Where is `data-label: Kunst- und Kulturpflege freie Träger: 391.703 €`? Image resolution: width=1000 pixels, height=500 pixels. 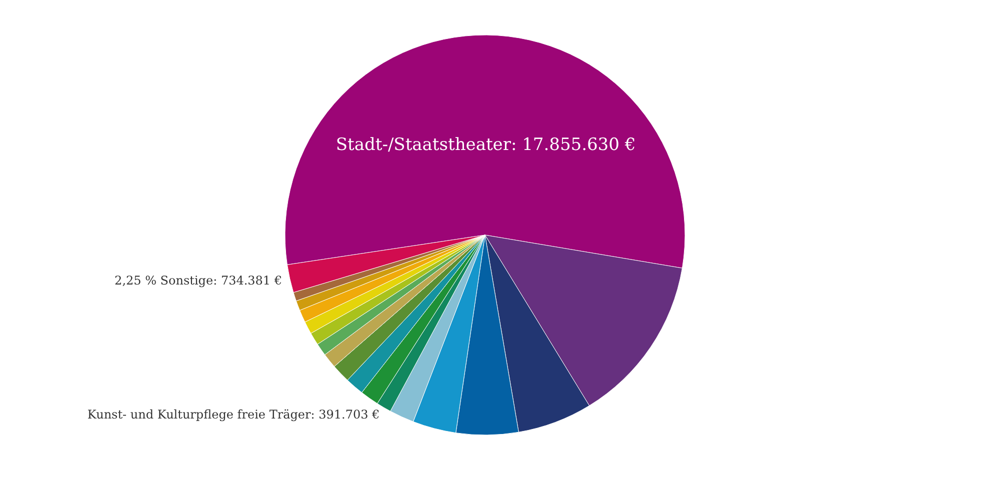 data-label: Kunst- und Kulturpflege freie Träger: 391.703 € is located at coordinates (233, 414).